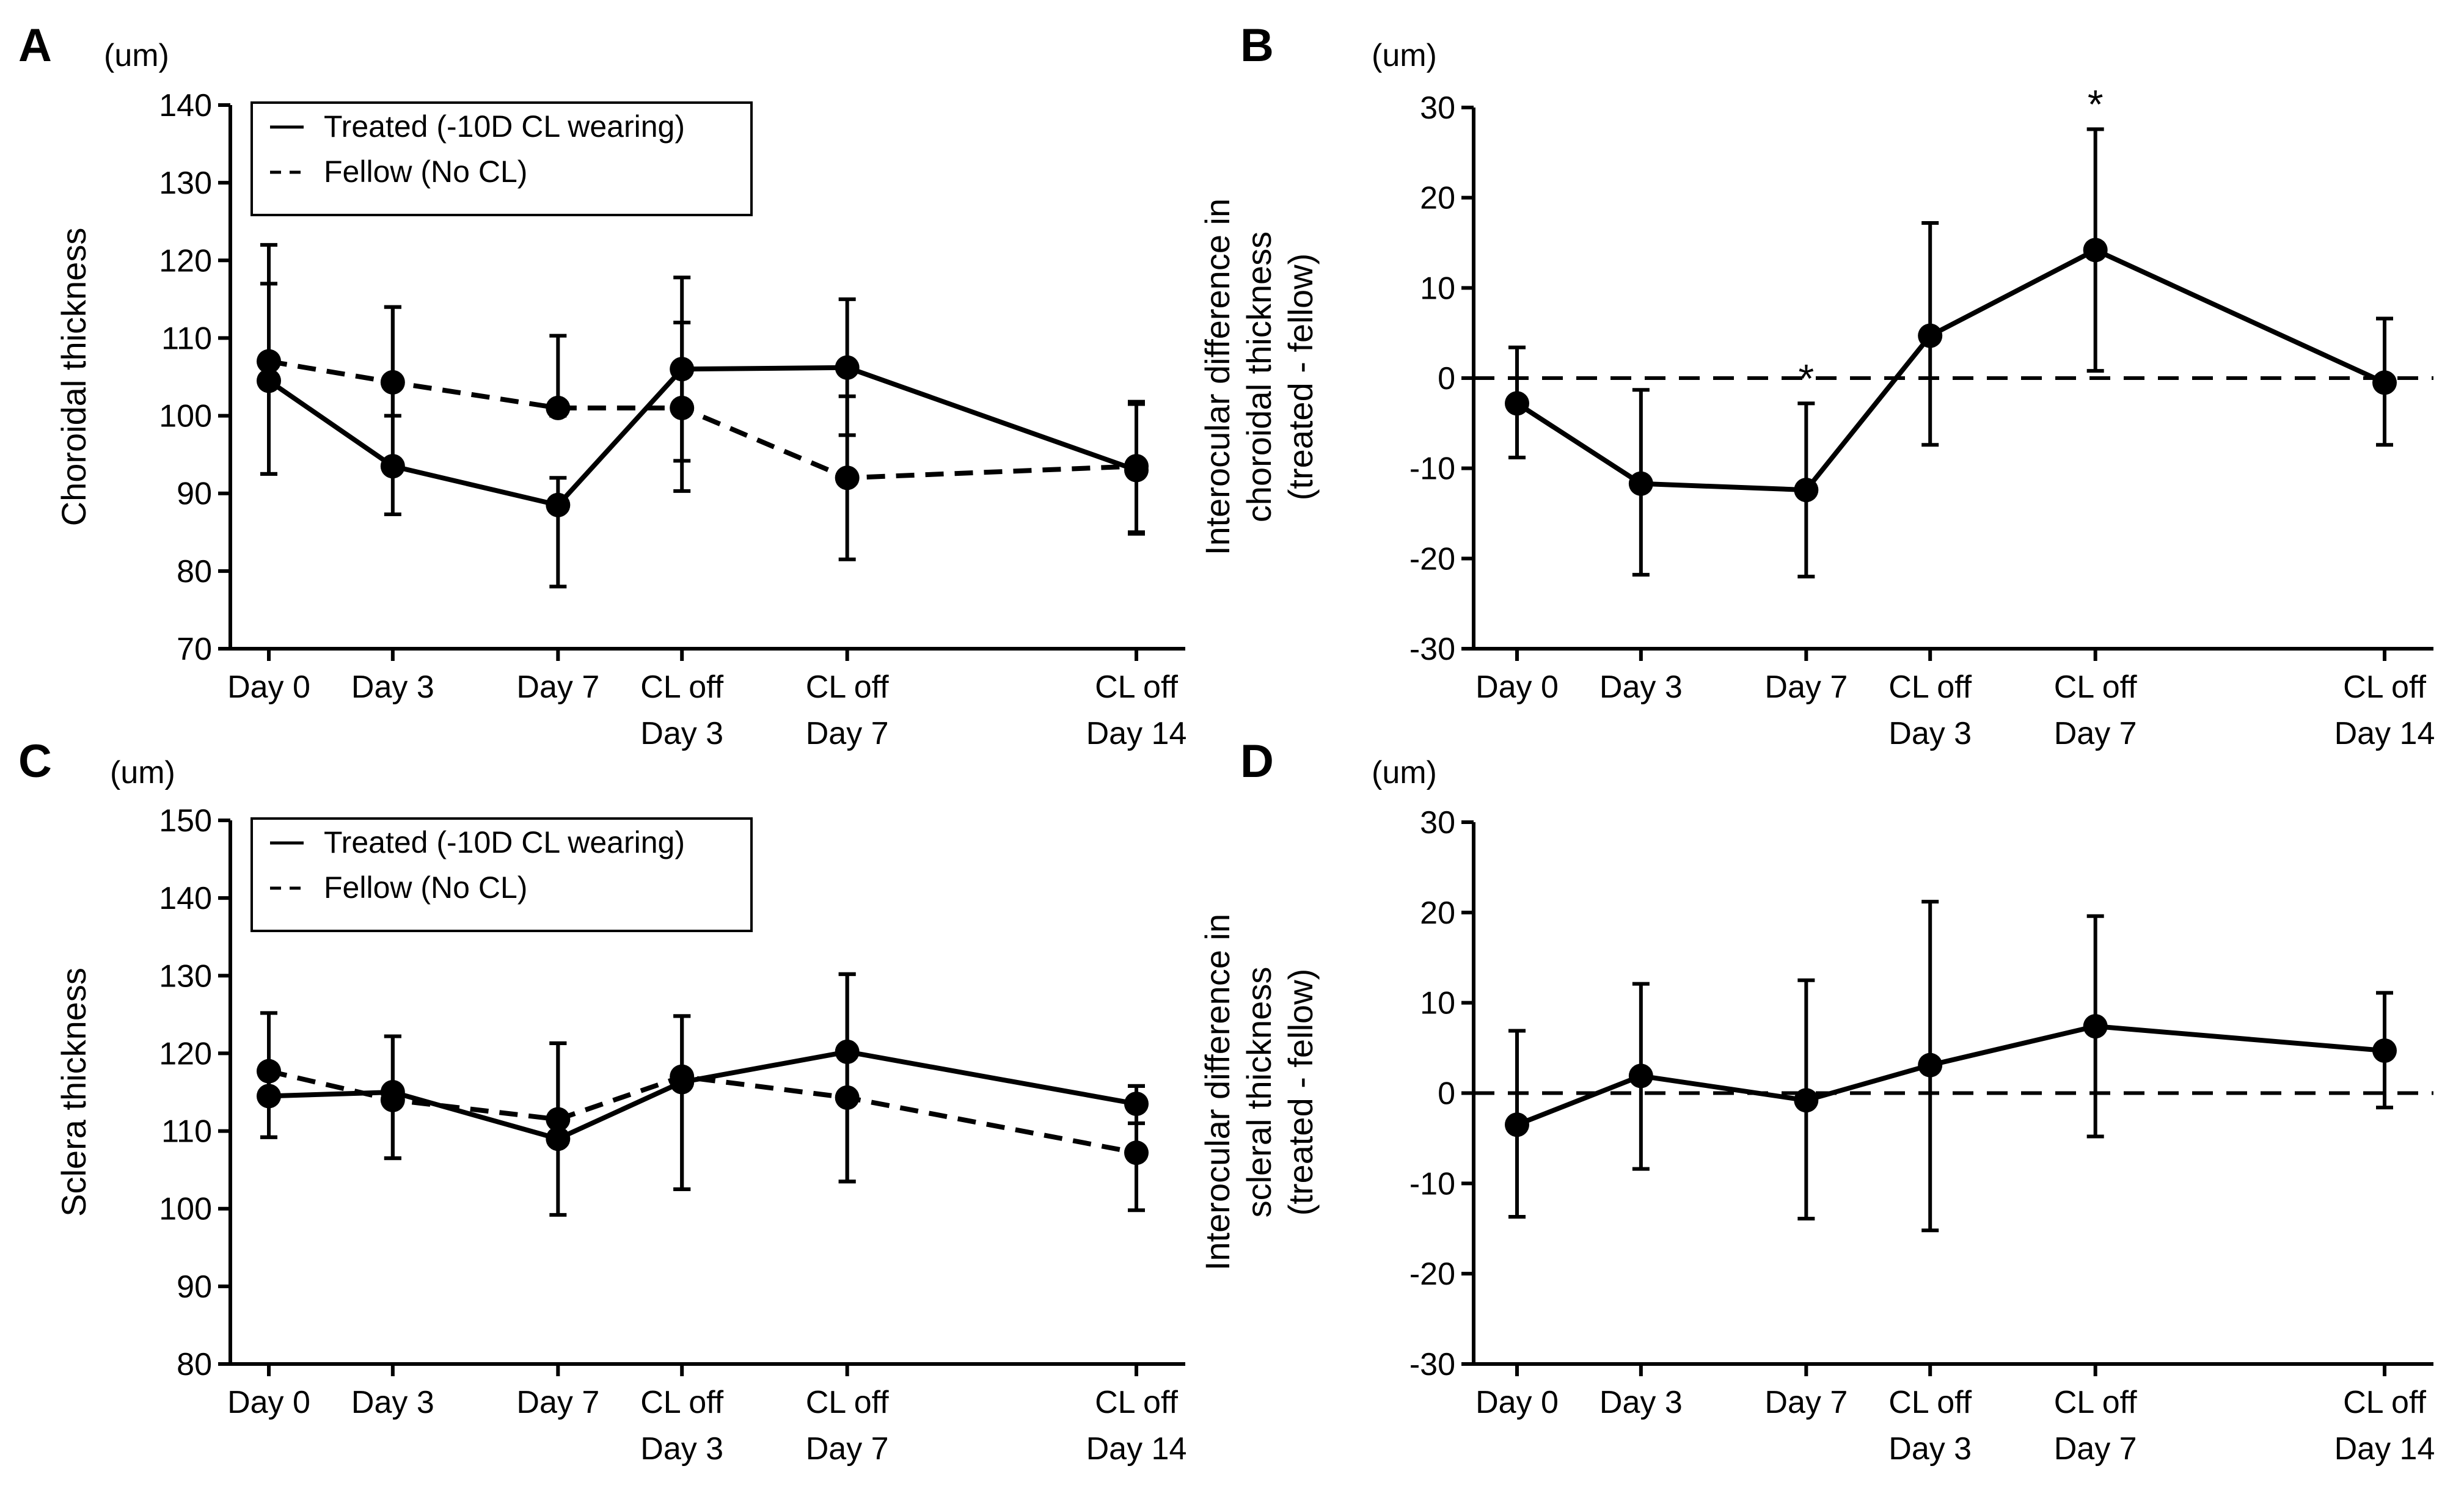 The image size is (2464, 1488). I want to click on panel-letter: C, so click(35, 761).